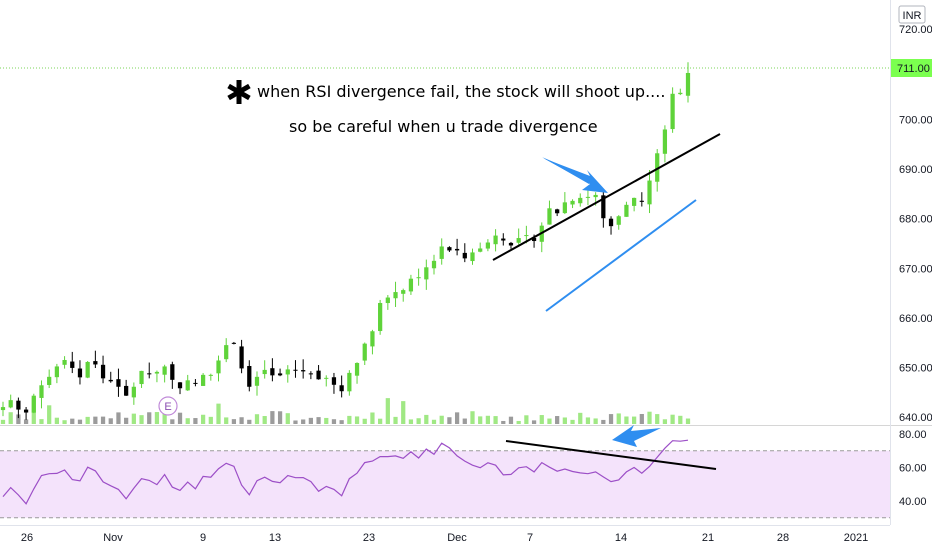 The image size is (932, 550). What do you see at coordinates (621, 538) in the screenshot?
I see `time-tick-label: 14` at bounding box center [621, 538].